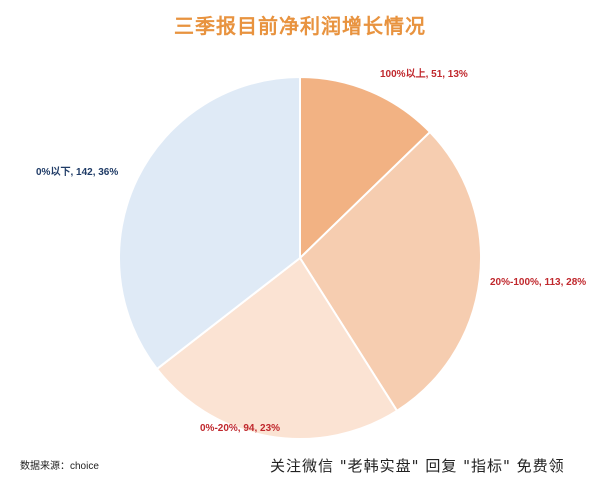 This screenshot has height=479, width=600. What do you see at coordinates (300, 26) in the screenshot?
I see `chart-title: 三季报目前净利润增长情况` at bounding box center [300, 26].